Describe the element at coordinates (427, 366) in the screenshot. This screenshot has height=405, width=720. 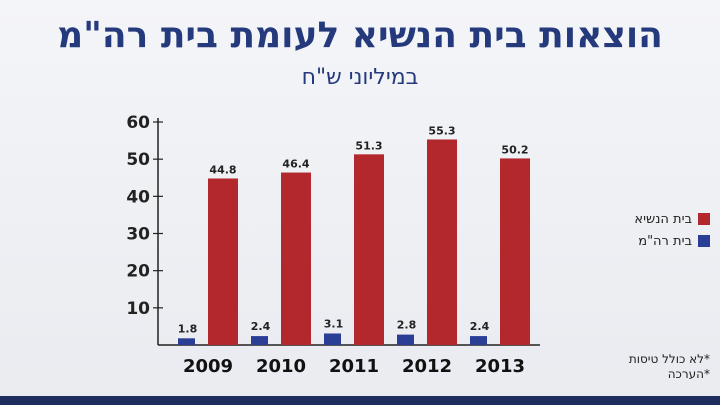
I see `x-tick-label: 2012` at that location.